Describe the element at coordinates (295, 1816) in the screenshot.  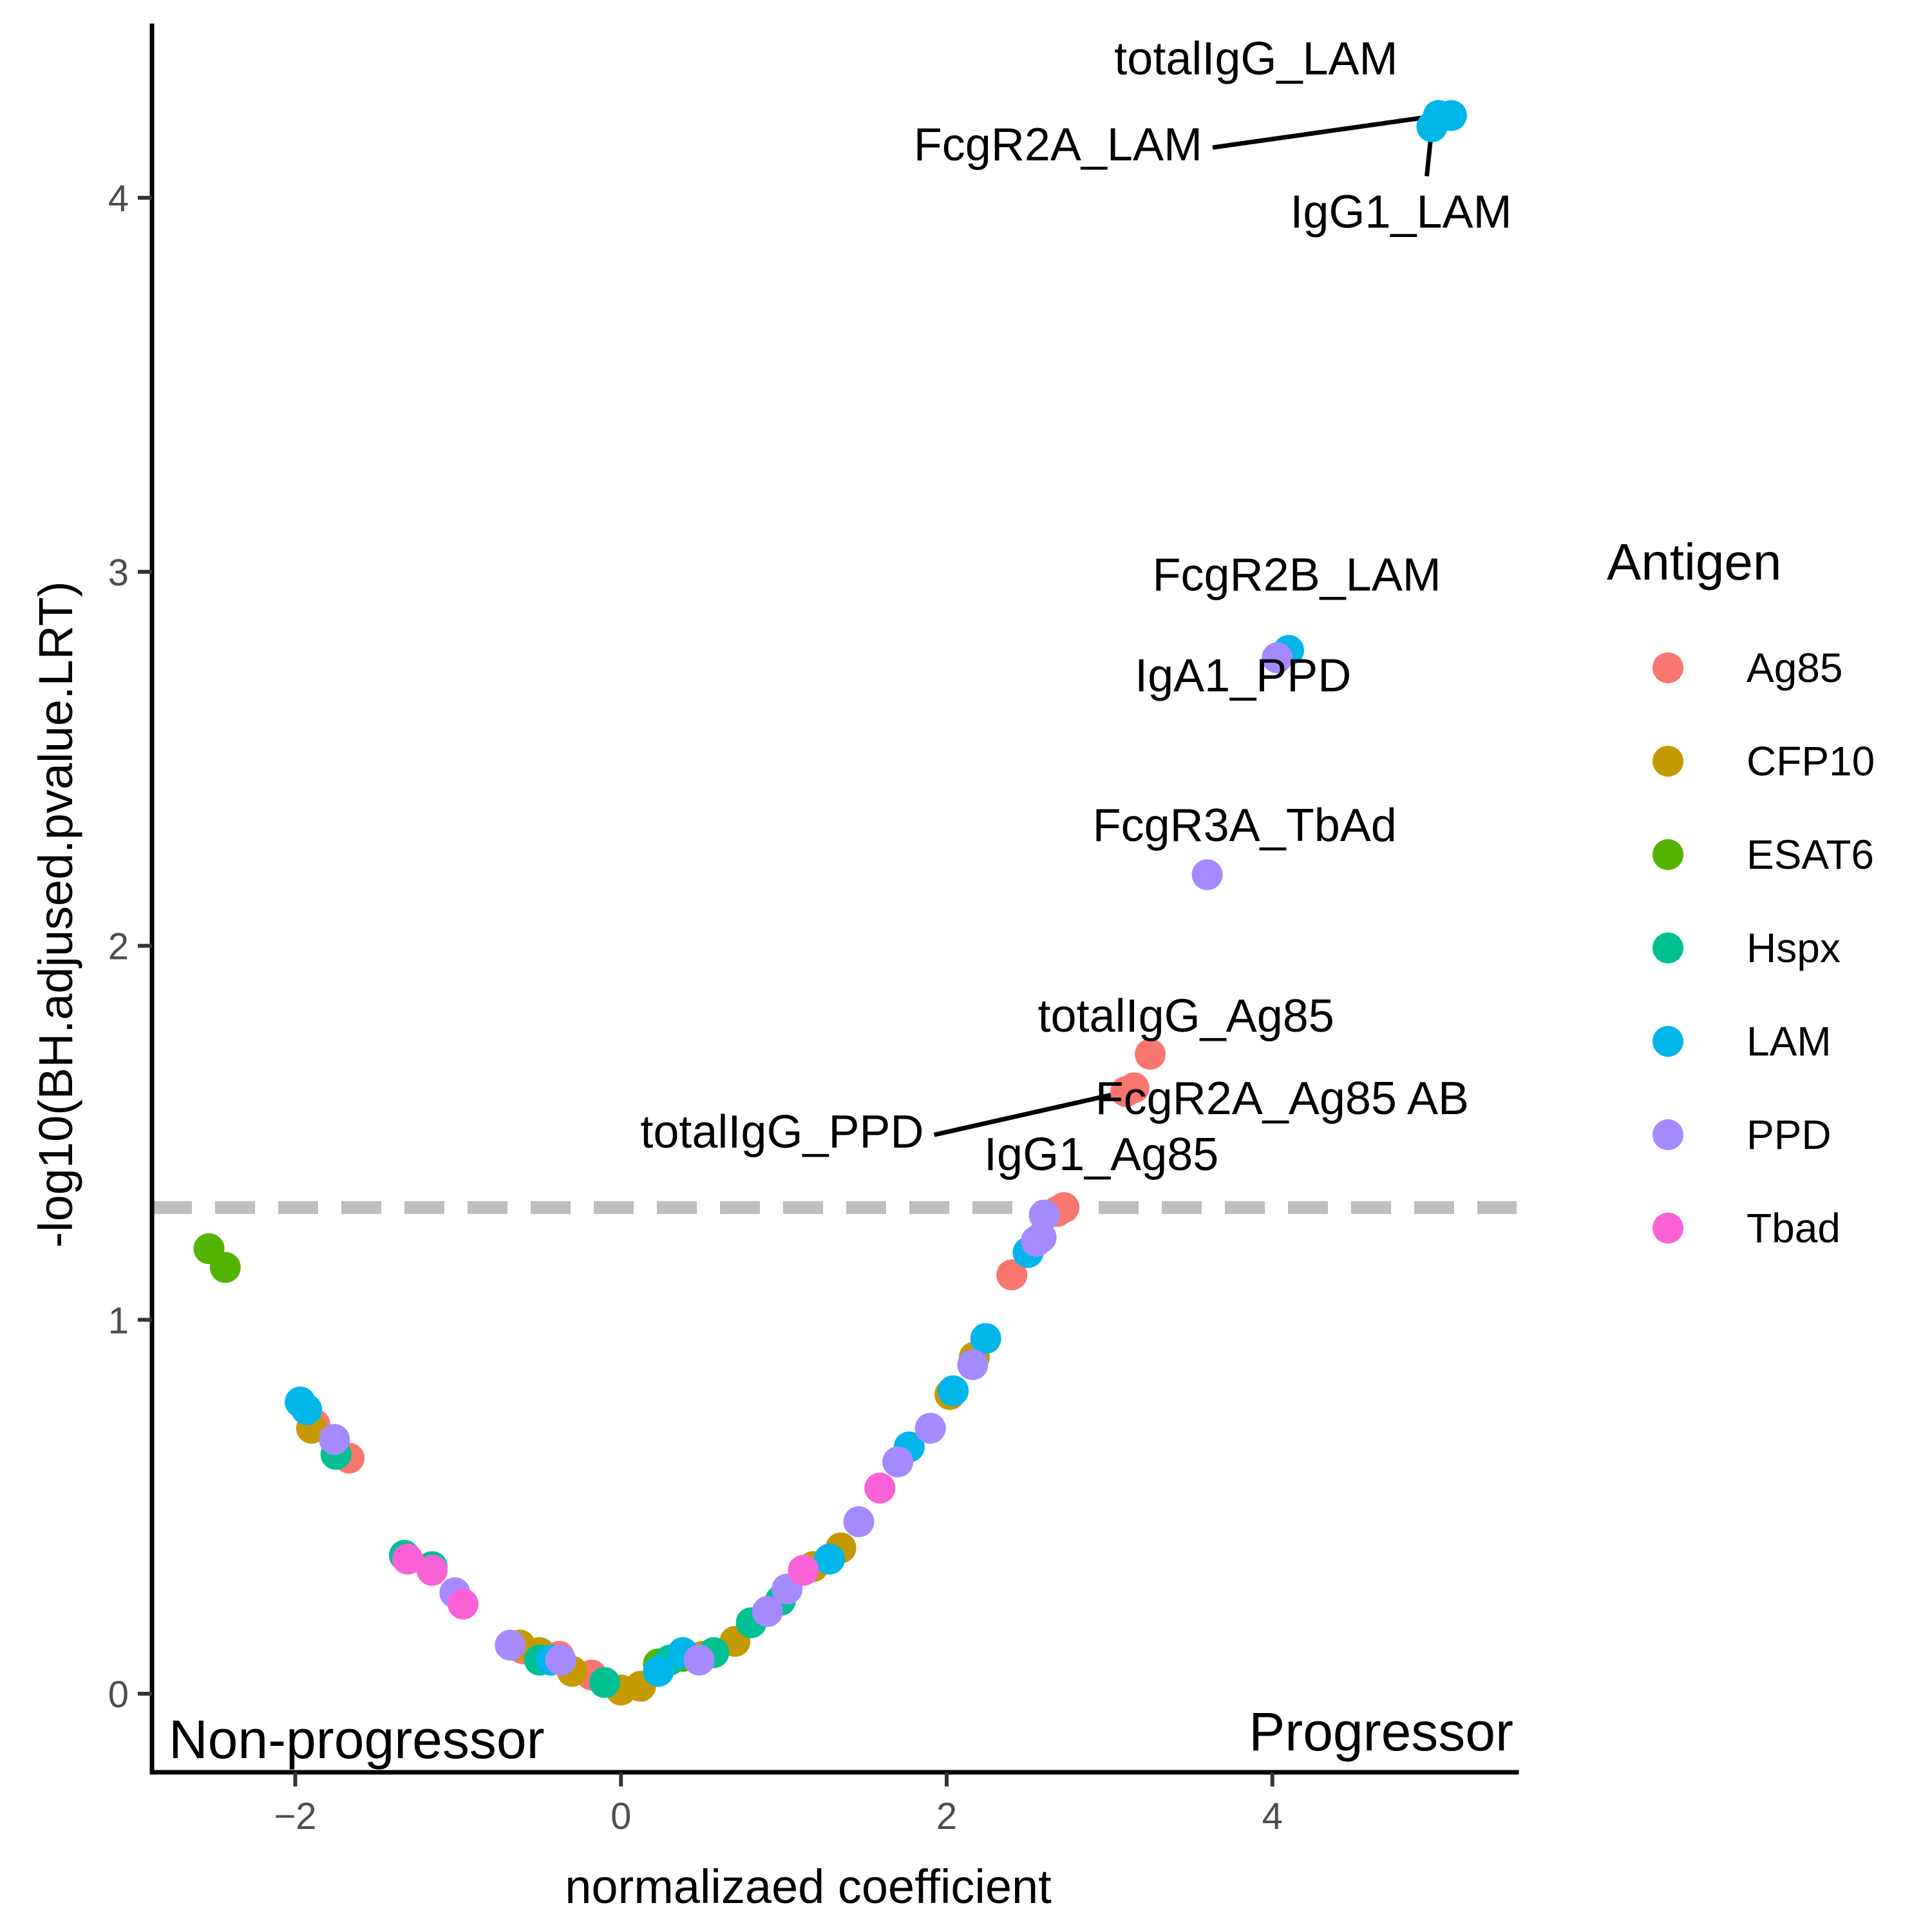
I see `x-tick-label: −2` at that location.